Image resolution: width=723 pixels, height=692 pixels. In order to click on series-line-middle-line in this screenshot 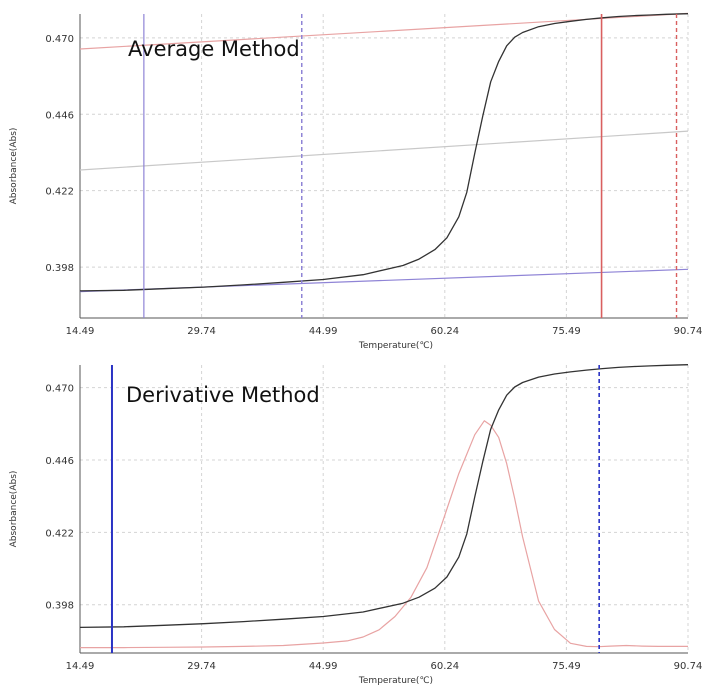, I will do `click(384, 150)`.